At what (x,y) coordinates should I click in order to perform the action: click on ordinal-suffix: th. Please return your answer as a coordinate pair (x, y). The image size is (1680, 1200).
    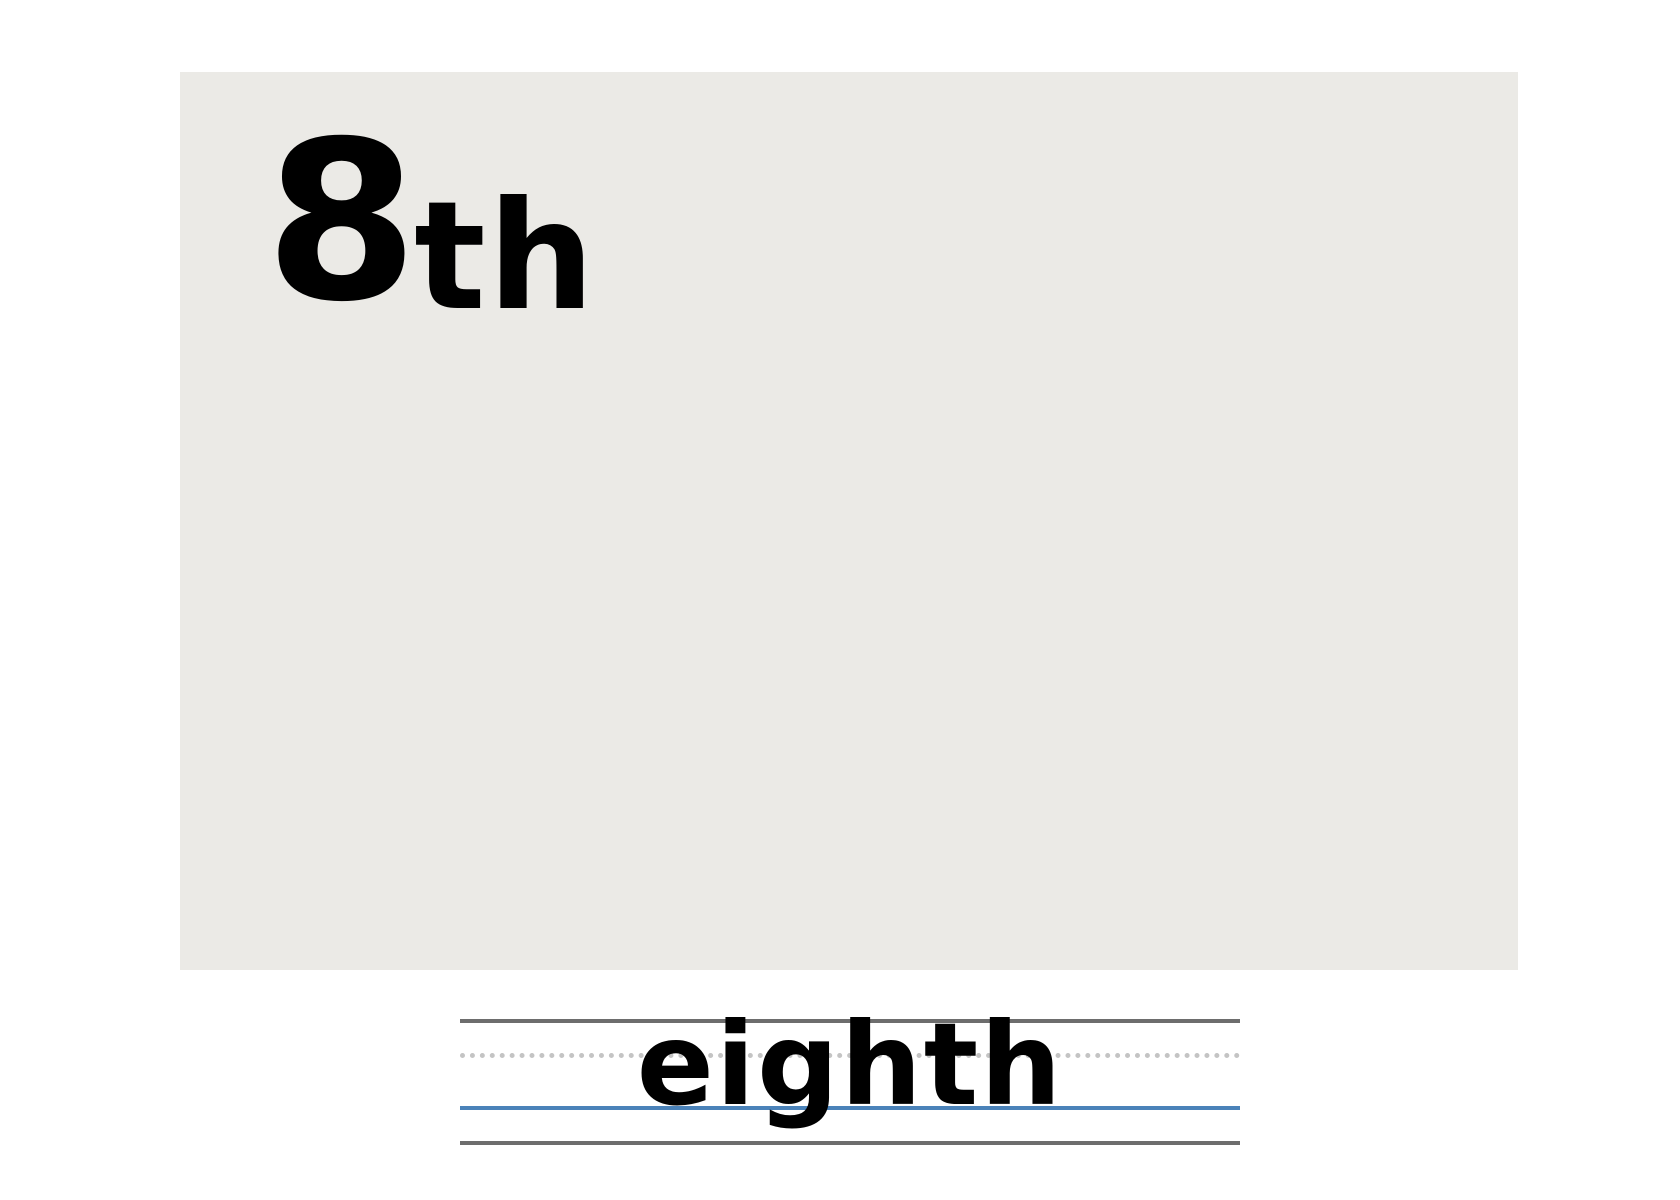
    Looking at the image, I should click on (505, 257).